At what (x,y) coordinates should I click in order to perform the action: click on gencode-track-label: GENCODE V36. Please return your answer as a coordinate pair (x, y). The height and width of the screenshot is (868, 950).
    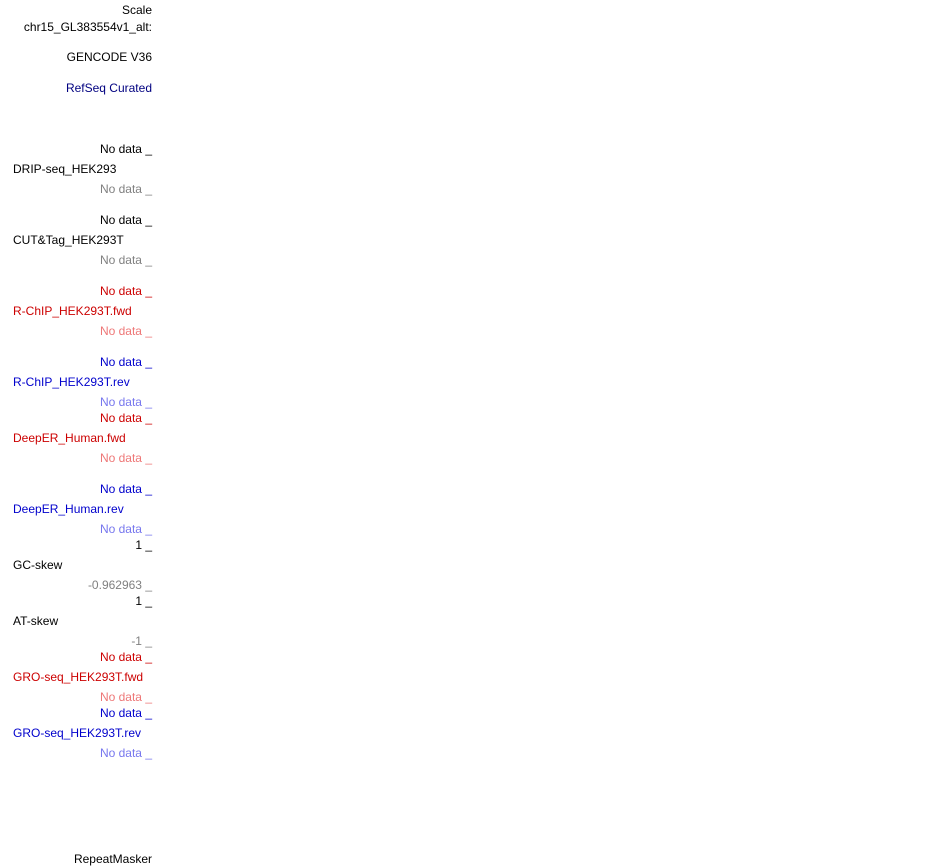
    Looking at the image, I should click on (109, 57).